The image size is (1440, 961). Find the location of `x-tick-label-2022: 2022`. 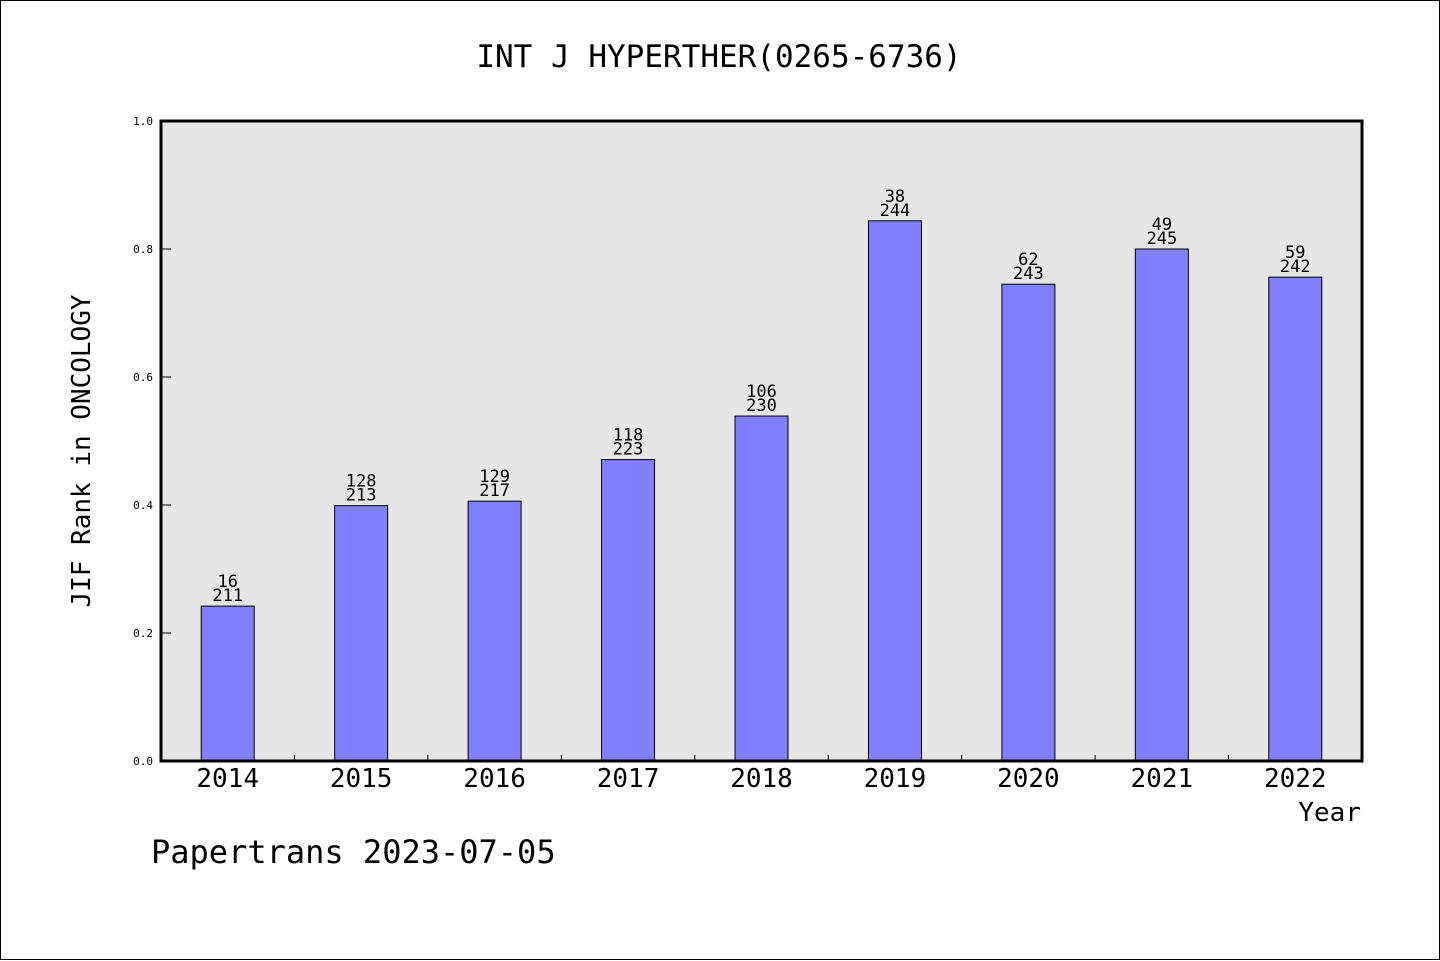

x-tick-label-2022: 2022 is located at coordinates (1295, 779).